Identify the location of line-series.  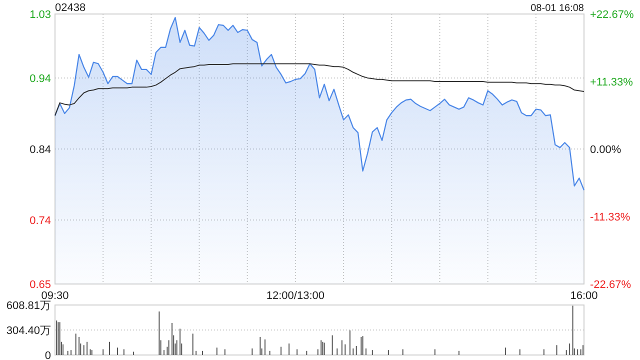
(319, 89).